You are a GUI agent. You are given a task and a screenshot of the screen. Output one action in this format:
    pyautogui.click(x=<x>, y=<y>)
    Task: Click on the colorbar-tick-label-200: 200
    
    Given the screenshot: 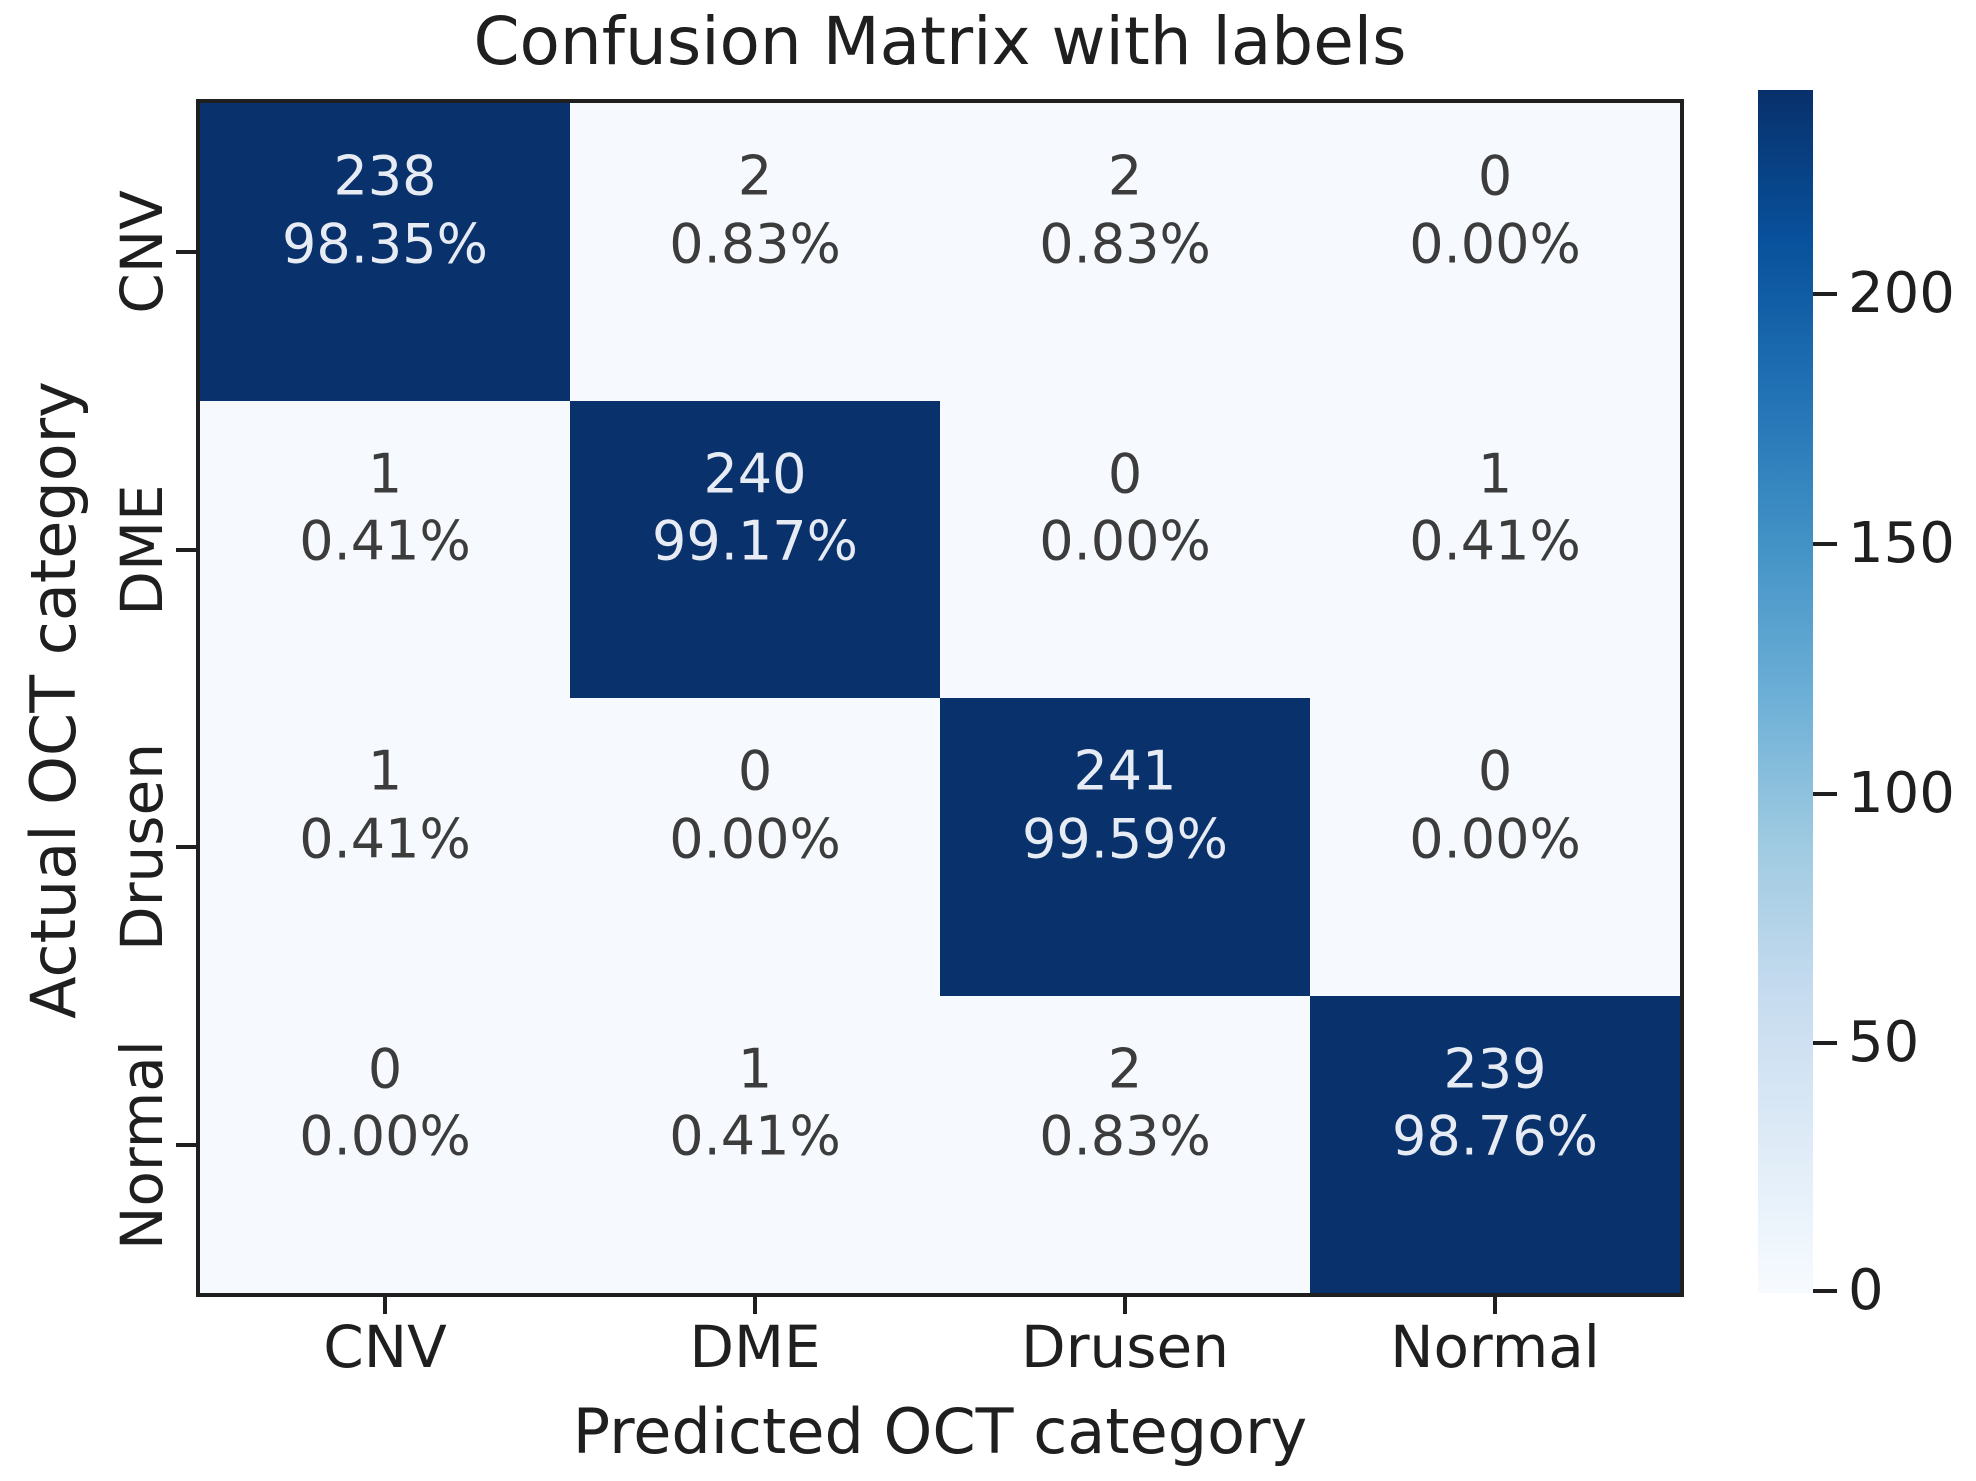 What is the action you would take?
    pyautogui.click(x=1901, y=293)
    